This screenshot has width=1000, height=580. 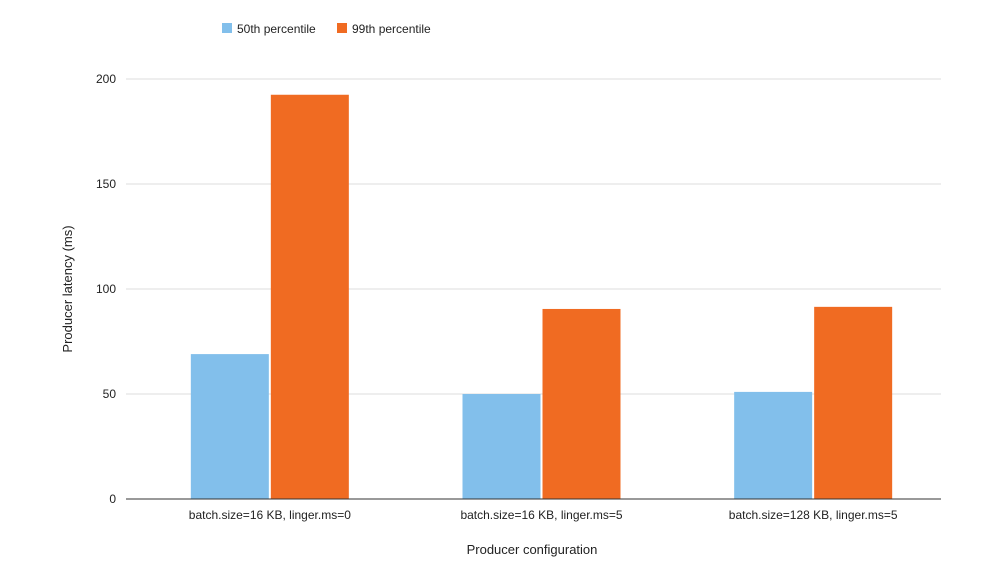 What do you see at coordinates (112, 499) in the screenshot?
I see `y-tick-label: 0` at bounding box center [112, 499].